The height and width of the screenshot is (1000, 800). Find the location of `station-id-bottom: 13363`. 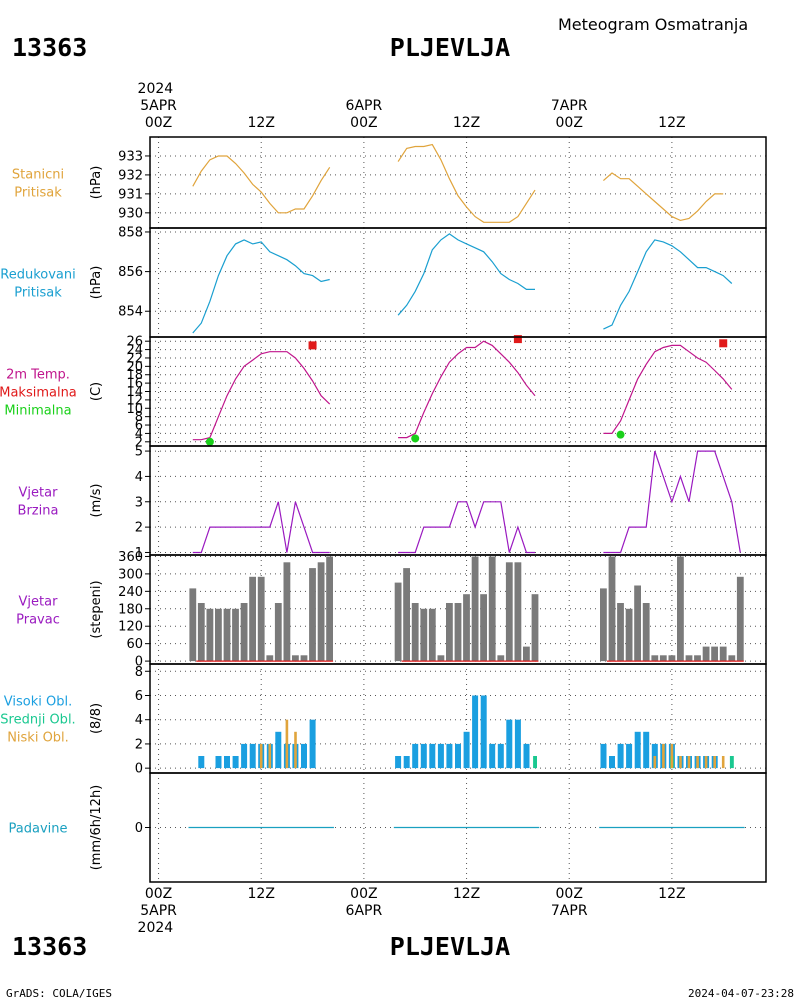

station-id-bottom: 13363 is located at coordinates (49, 946).